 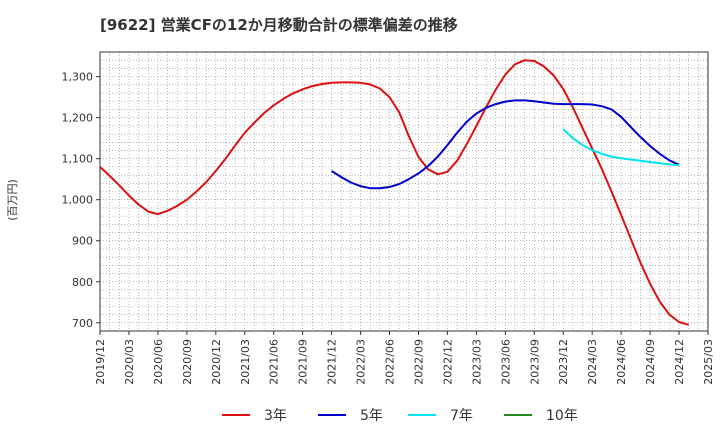 I want to click on x-tick-label: 2024/06, so click(x=621, y=362).